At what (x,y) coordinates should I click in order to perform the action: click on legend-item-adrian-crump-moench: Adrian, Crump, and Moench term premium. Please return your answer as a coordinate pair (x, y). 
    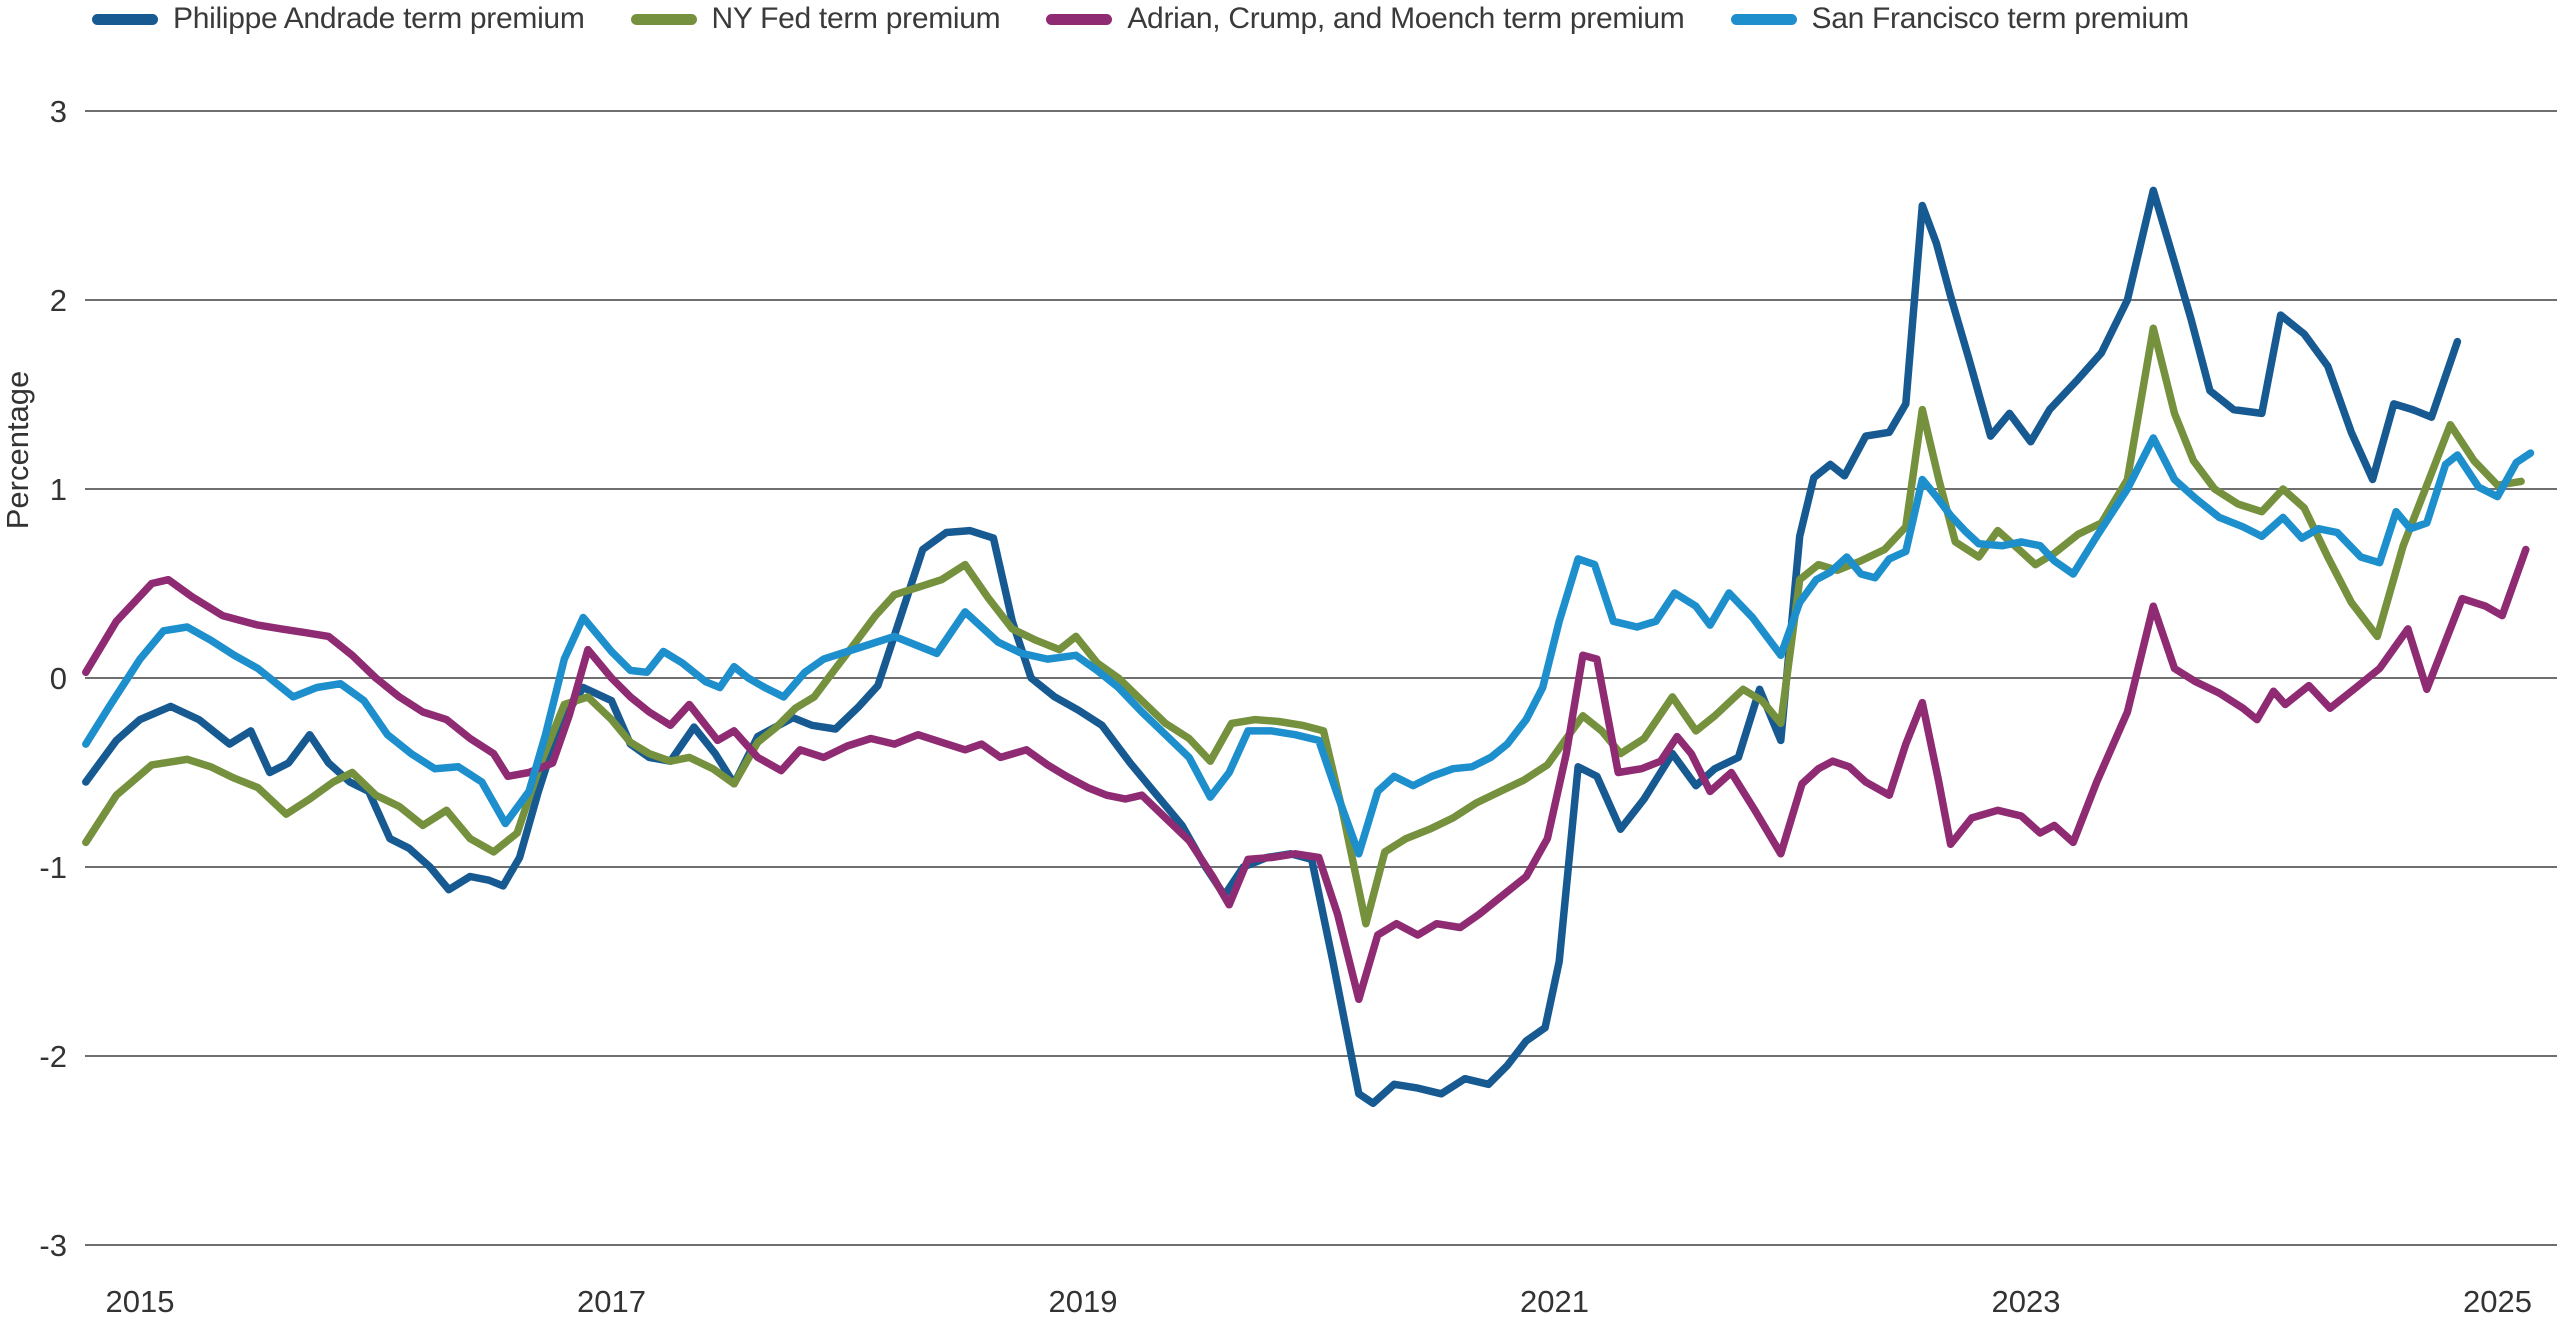
    Looking at the image, I should click on (1365, 19).